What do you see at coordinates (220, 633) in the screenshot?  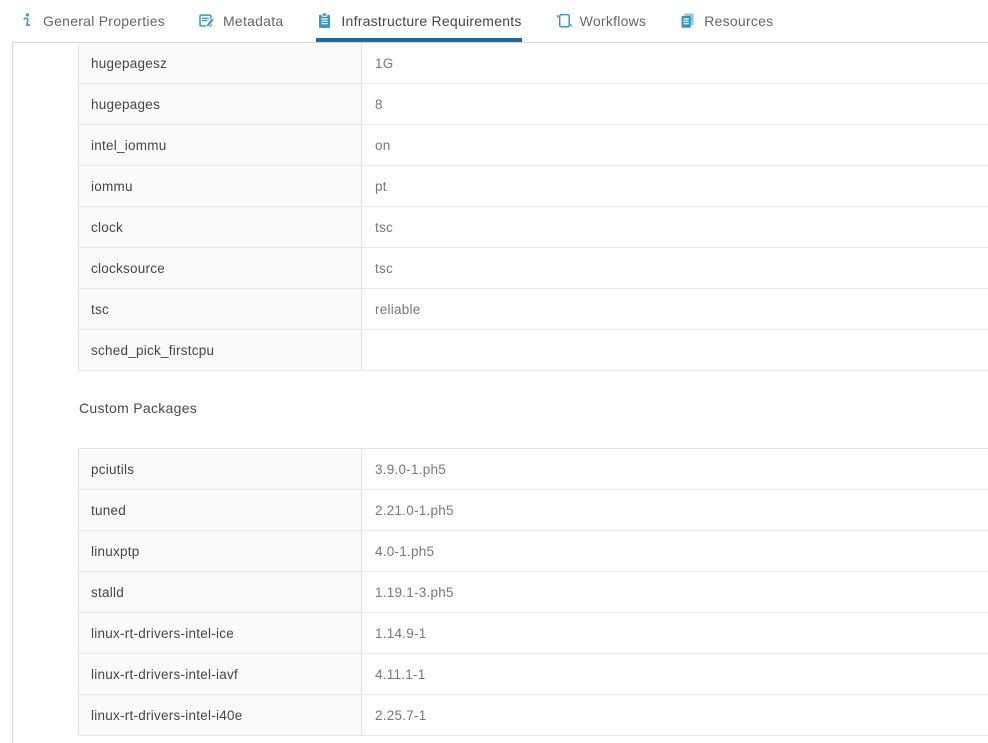 I see `package-name: linux-rt-drivers-intel-ice` at bounding box center [220, 633].